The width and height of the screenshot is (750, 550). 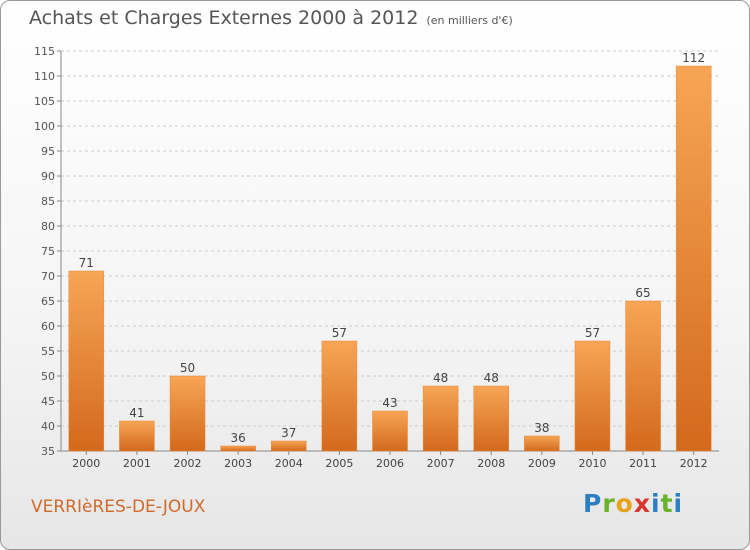 I want to click on y-tick-label: 110, so click(x=44, y=76).